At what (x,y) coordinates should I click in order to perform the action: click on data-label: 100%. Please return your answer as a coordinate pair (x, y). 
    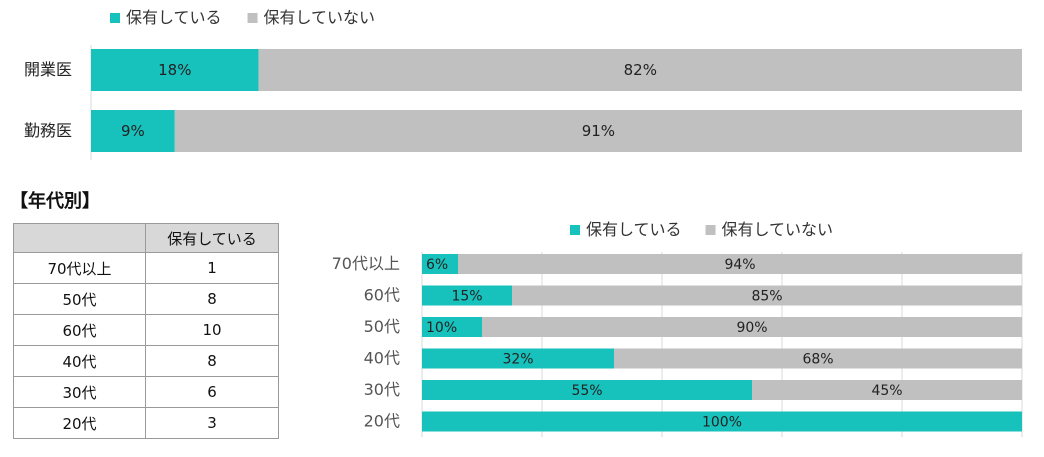
    Looking at the image, I should click on (722, 423).